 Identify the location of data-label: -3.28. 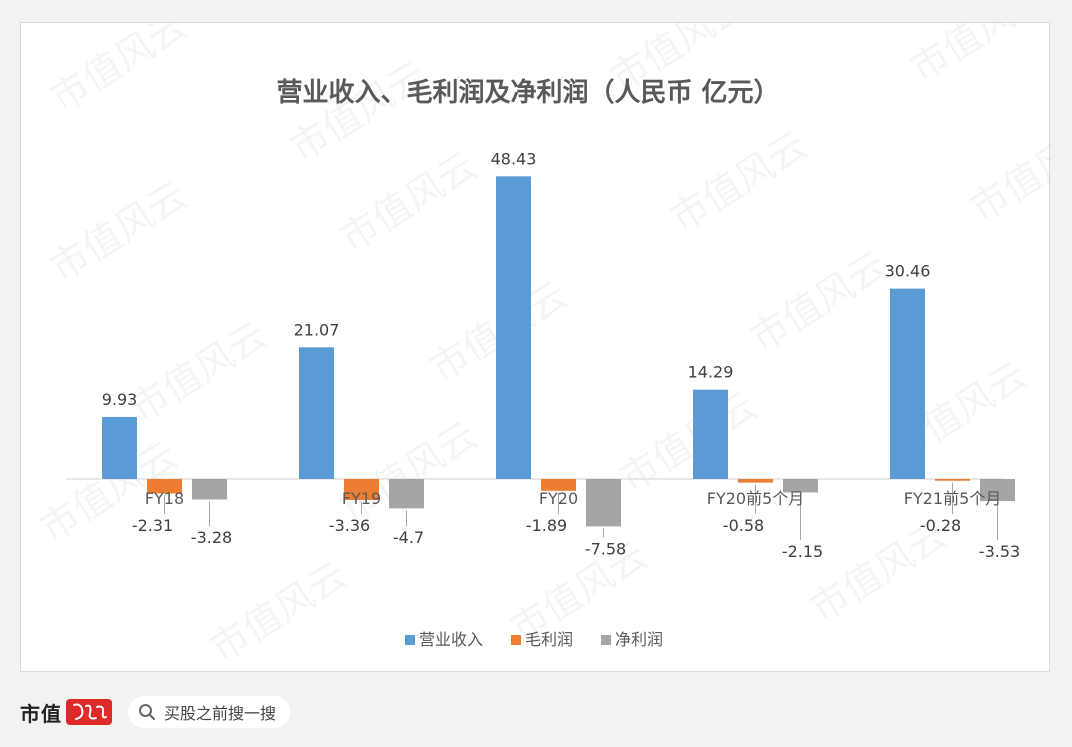
(211, 537).